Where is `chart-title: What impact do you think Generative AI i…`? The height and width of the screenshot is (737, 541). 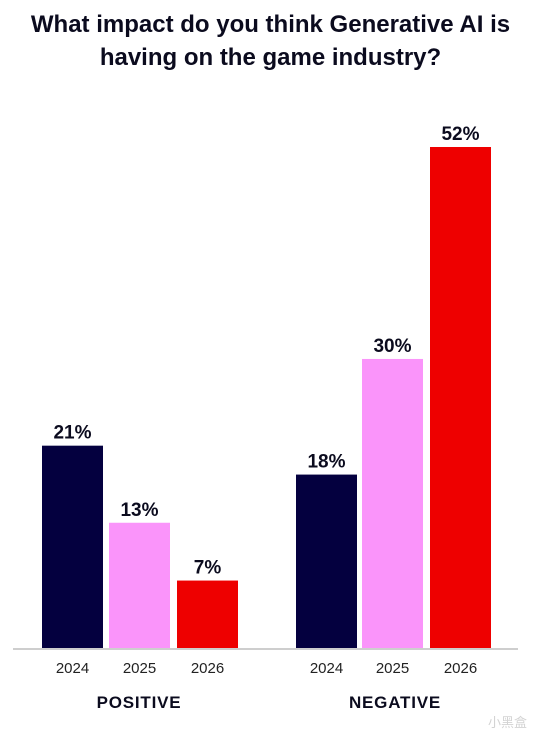 chart-title: What impact do you think Generative AI i… is located at coordinates (270, 41).